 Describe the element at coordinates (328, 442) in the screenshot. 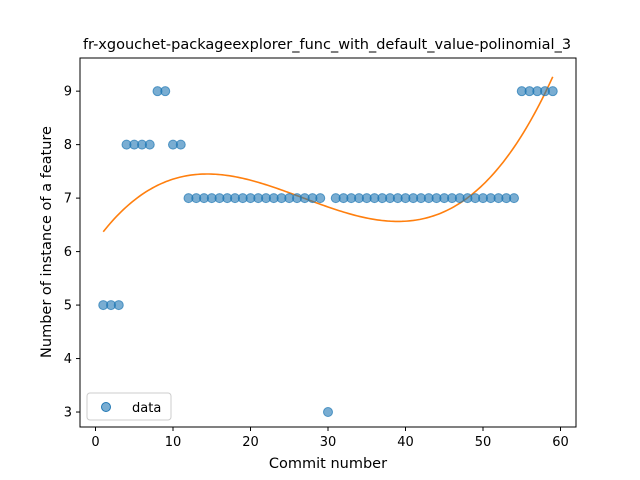

I see `x-tick-label: 30` at that location.